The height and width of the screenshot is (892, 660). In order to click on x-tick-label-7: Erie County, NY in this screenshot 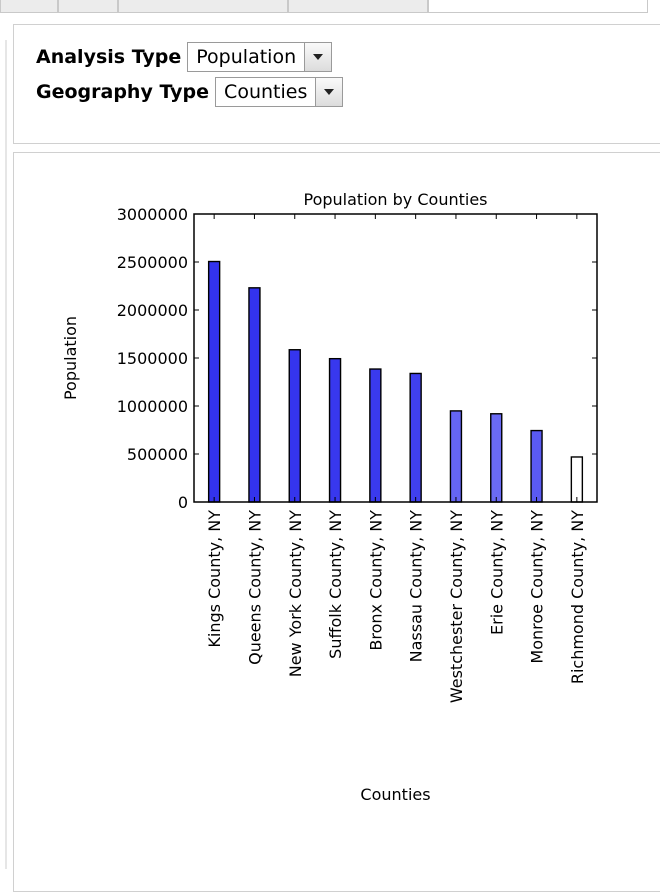, I will do `click(496, 572)`.